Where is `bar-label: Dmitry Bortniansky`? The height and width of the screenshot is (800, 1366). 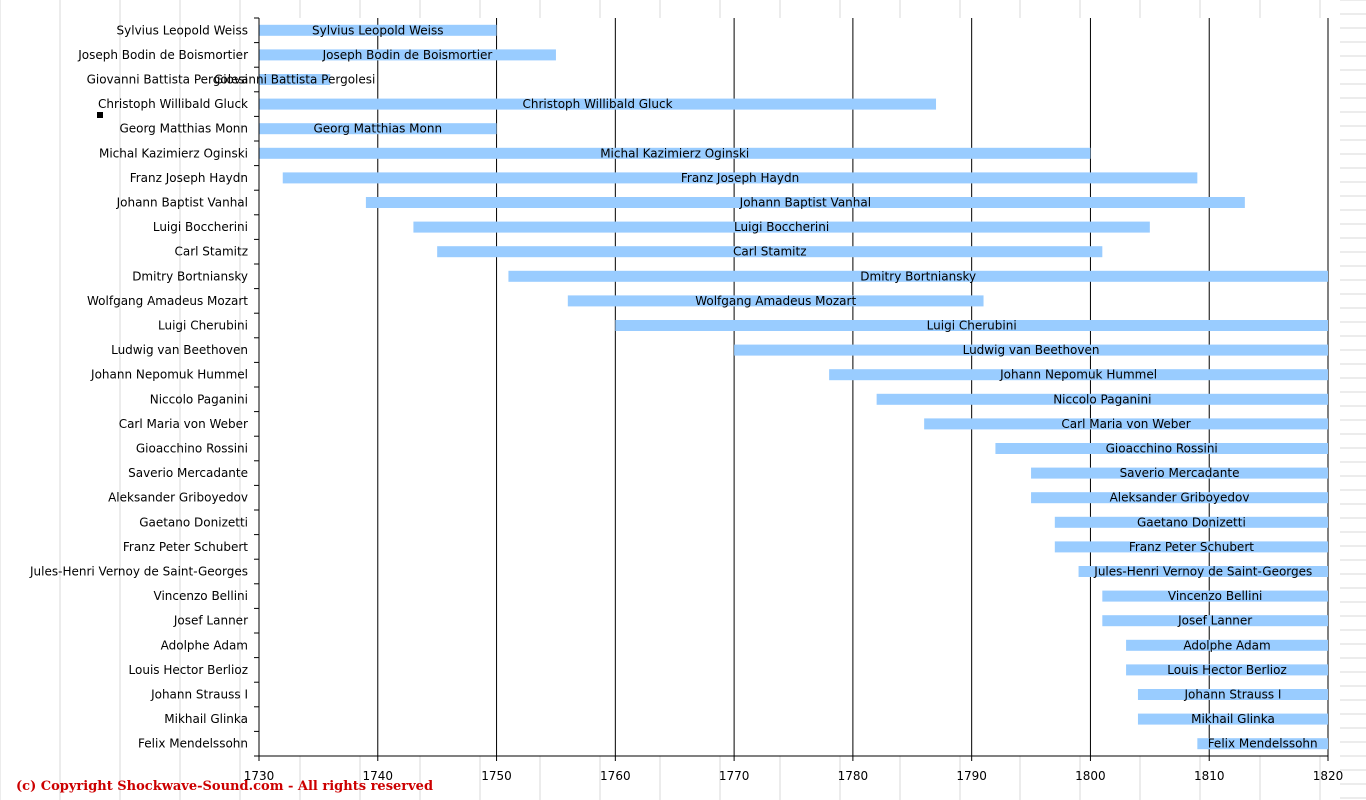
bar-label: Dmitry Bortniansky is located at coordinates (918, 276).